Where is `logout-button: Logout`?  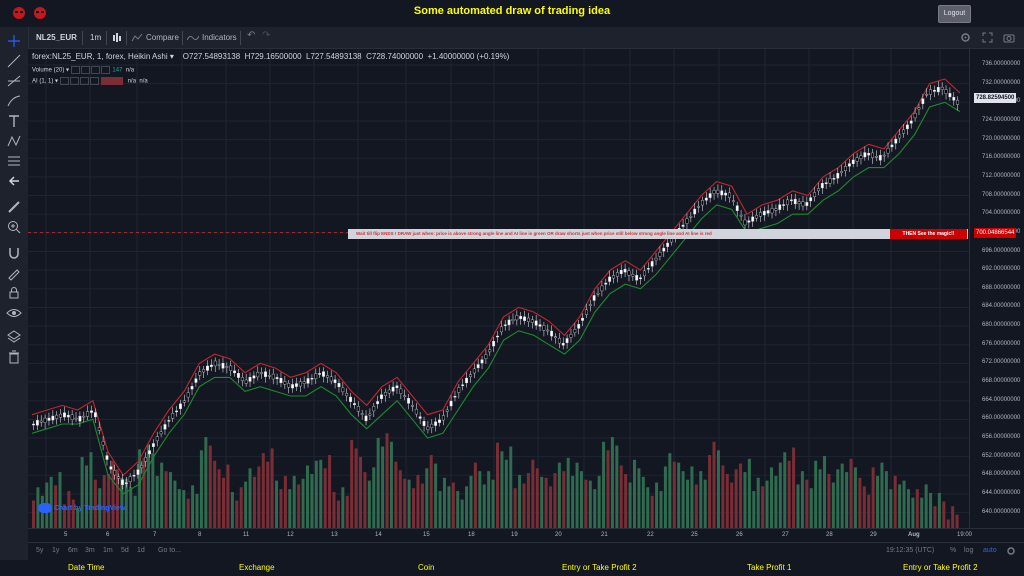
logout-button: Logout is located at coordinates (954, 14).